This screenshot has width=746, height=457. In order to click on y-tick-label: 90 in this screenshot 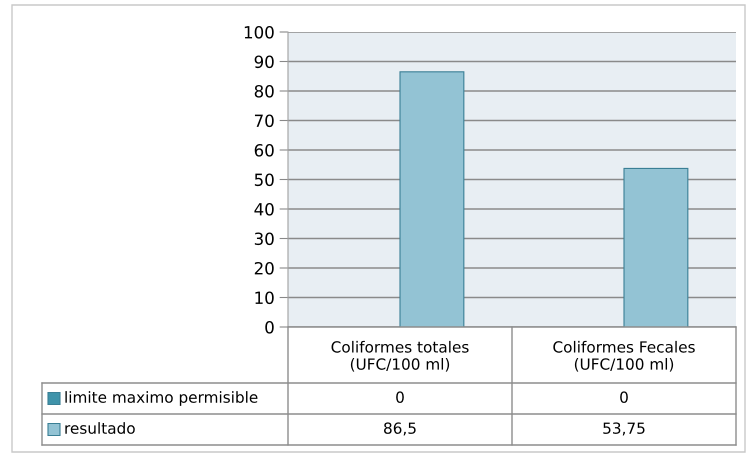, I will do `click(264, 61)`.